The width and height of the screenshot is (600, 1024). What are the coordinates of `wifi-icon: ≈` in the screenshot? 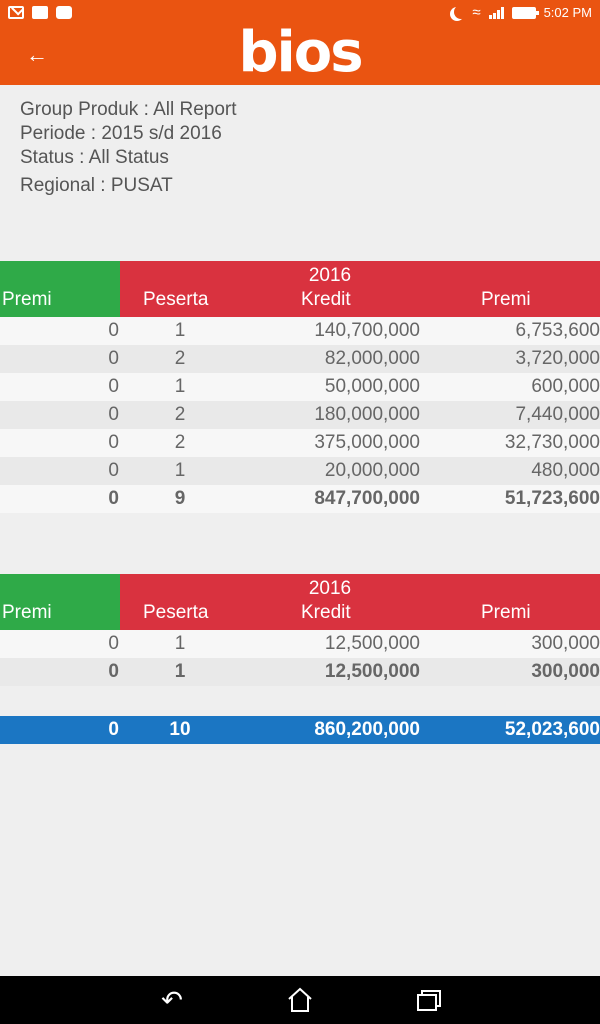 It's located at (476, 12).